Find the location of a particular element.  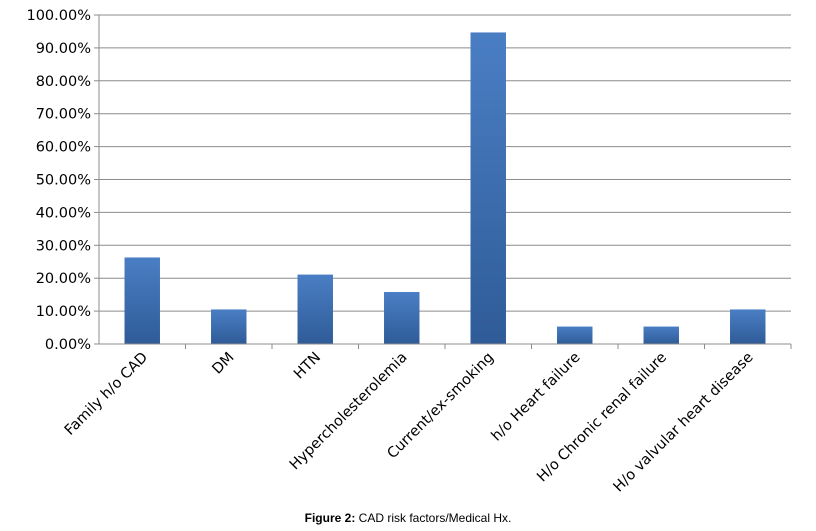

figure-label: Figure 2: is located at coordinates (330, 518).